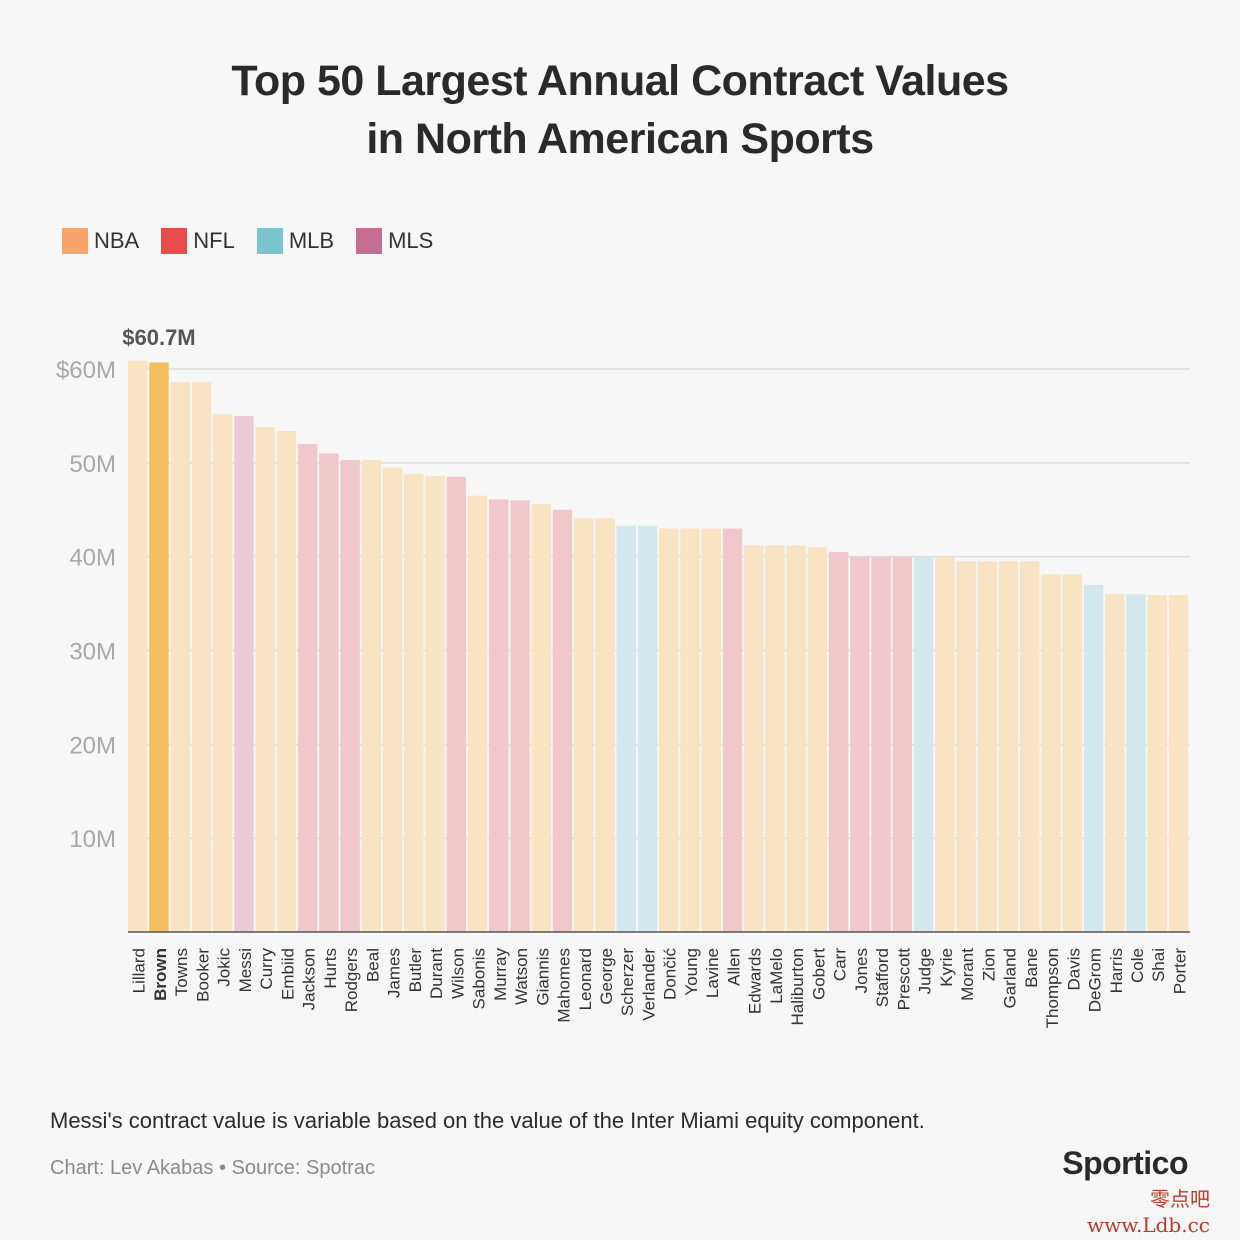 This screenshot has width=1240, height=1240. I want to click on bar-verlander, so click(647, 728).